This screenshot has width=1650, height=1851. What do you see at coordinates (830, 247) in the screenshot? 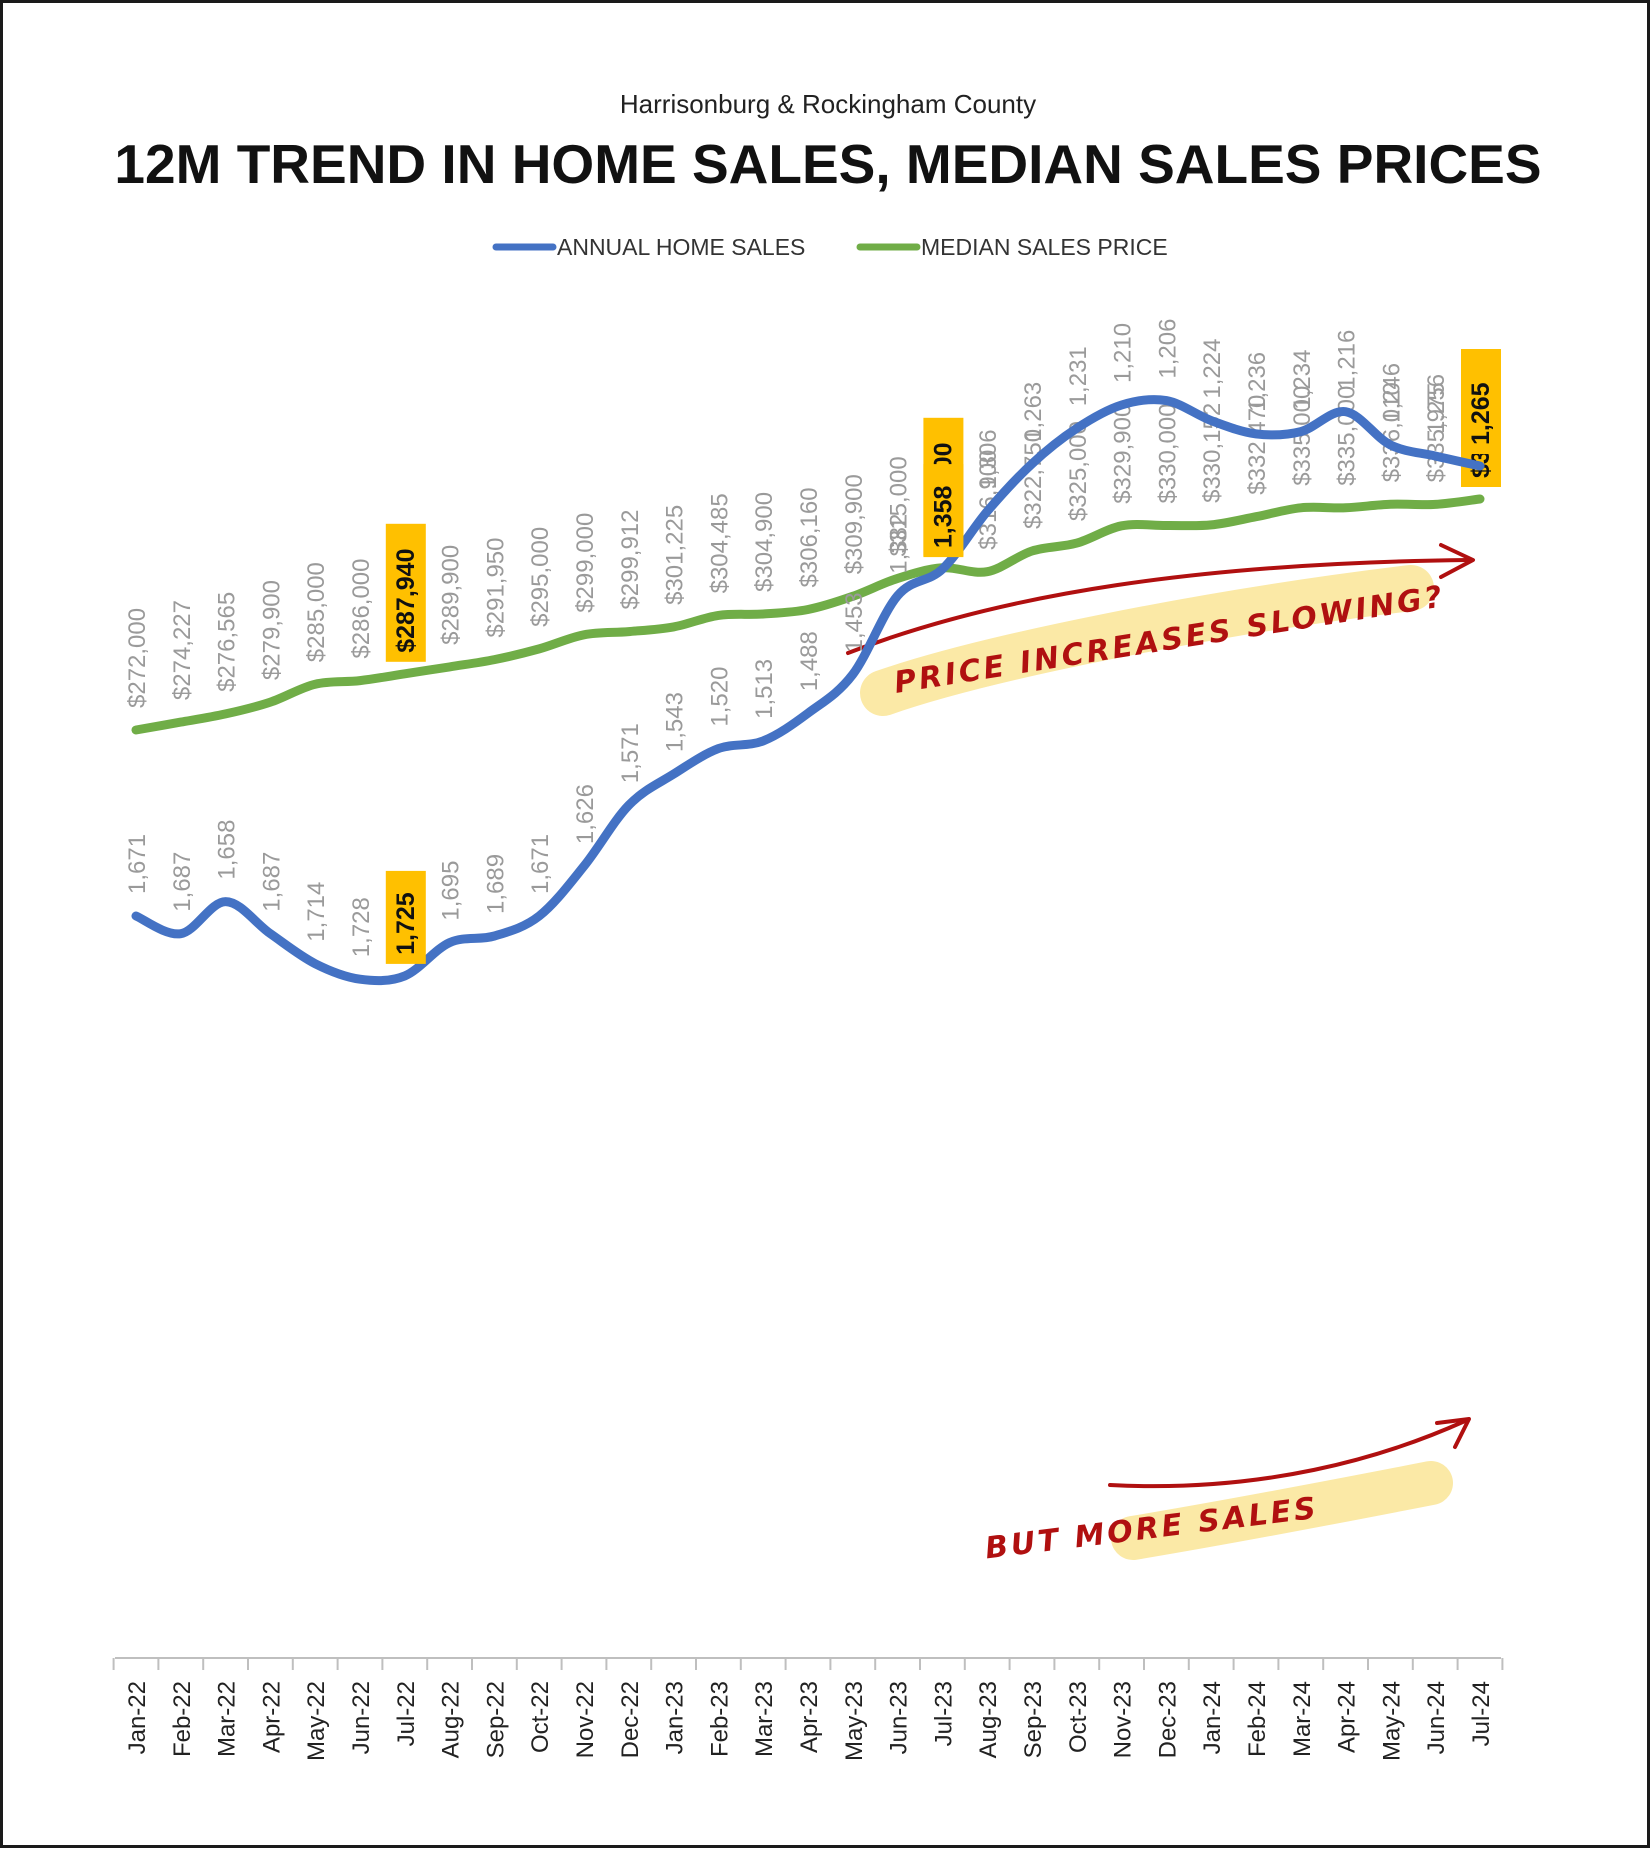
I see `legend: ANNUAL HOME SALES MEDIAN SALES PRICE` at bounding box center [830, 247].